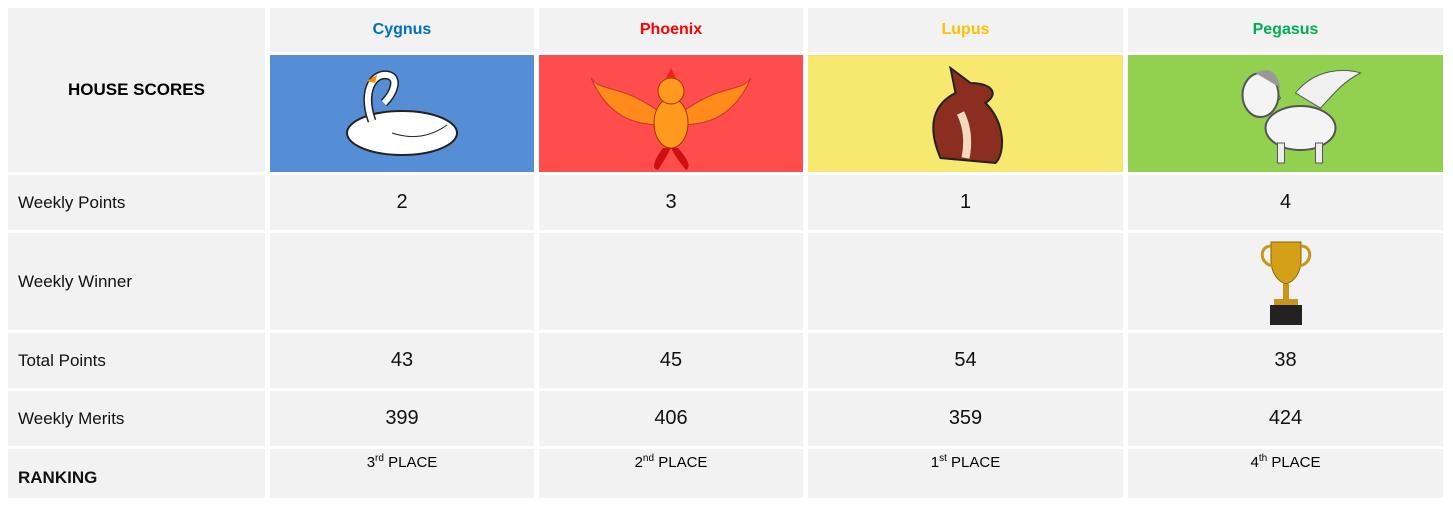 This screenshot has width=1453, height=506. I want to click on row-label: Total Points, so click(136, 360).